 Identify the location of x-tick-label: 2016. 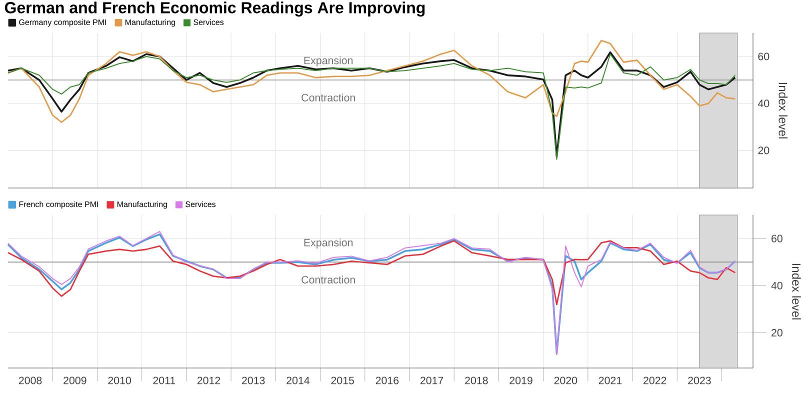
(387, 380).